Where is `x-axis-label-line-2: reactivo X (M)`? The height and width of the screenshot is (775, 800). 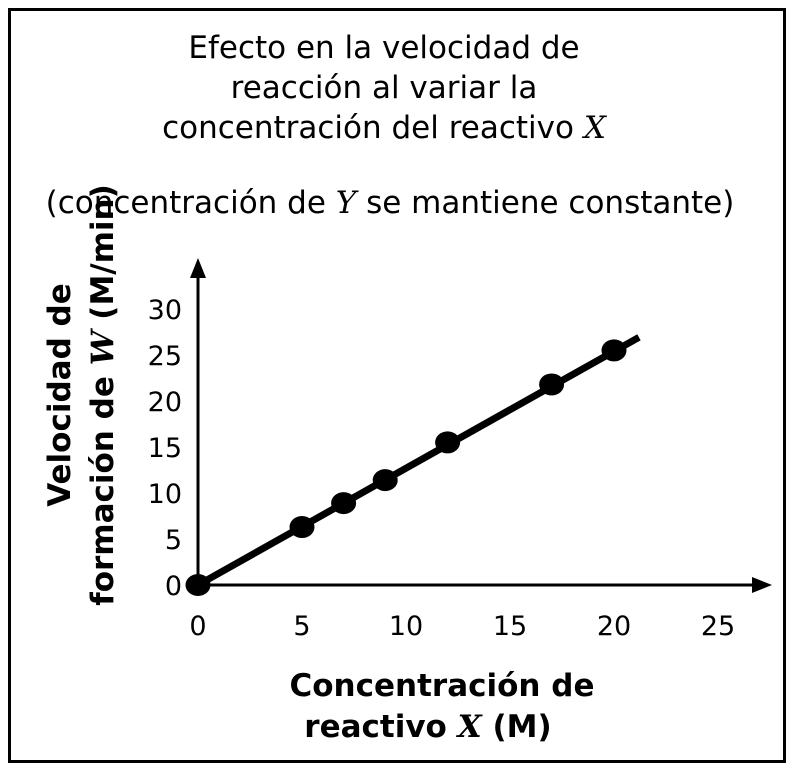 x-axis-label-line-2: reactivo X (M) is located at coordinates (427, 727).